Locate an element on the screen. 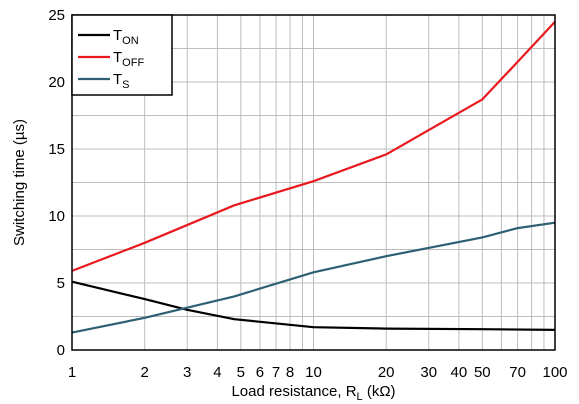 The image size is (579, 404). x-tick-label: 8 is located at coordinates (290, 372).